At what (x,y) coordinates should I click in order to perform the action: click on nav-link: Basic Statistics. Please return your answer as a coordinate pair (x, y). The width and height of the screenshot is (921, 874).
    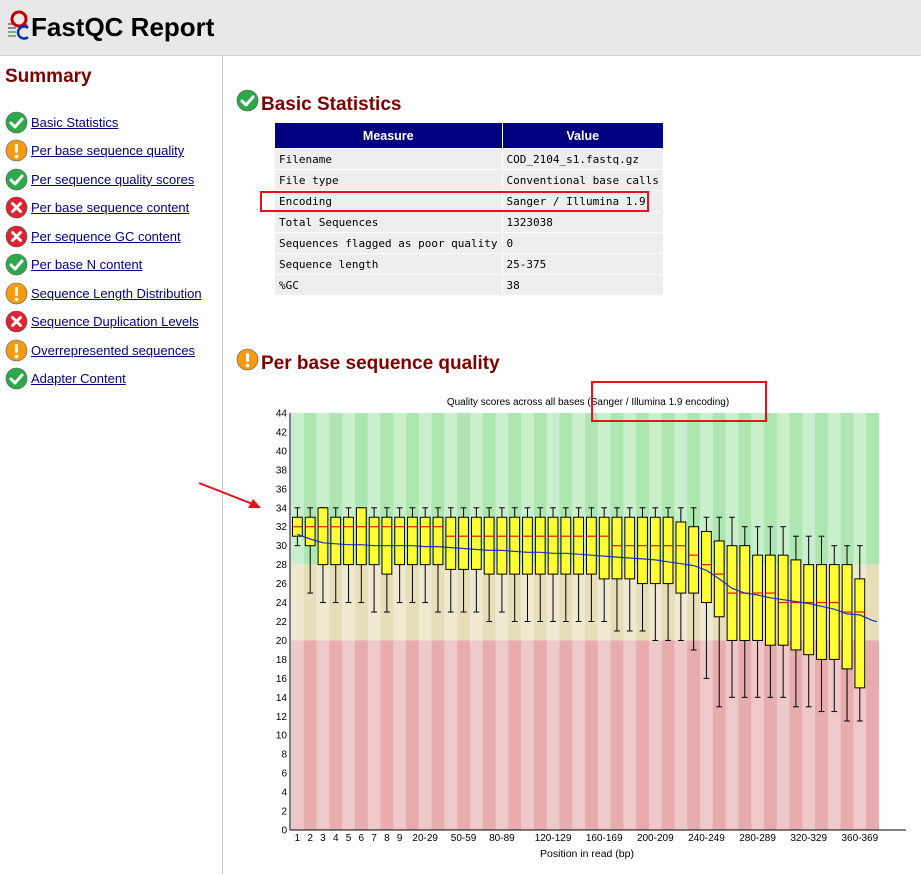
    Looking at the image, I should click on (75, 122).